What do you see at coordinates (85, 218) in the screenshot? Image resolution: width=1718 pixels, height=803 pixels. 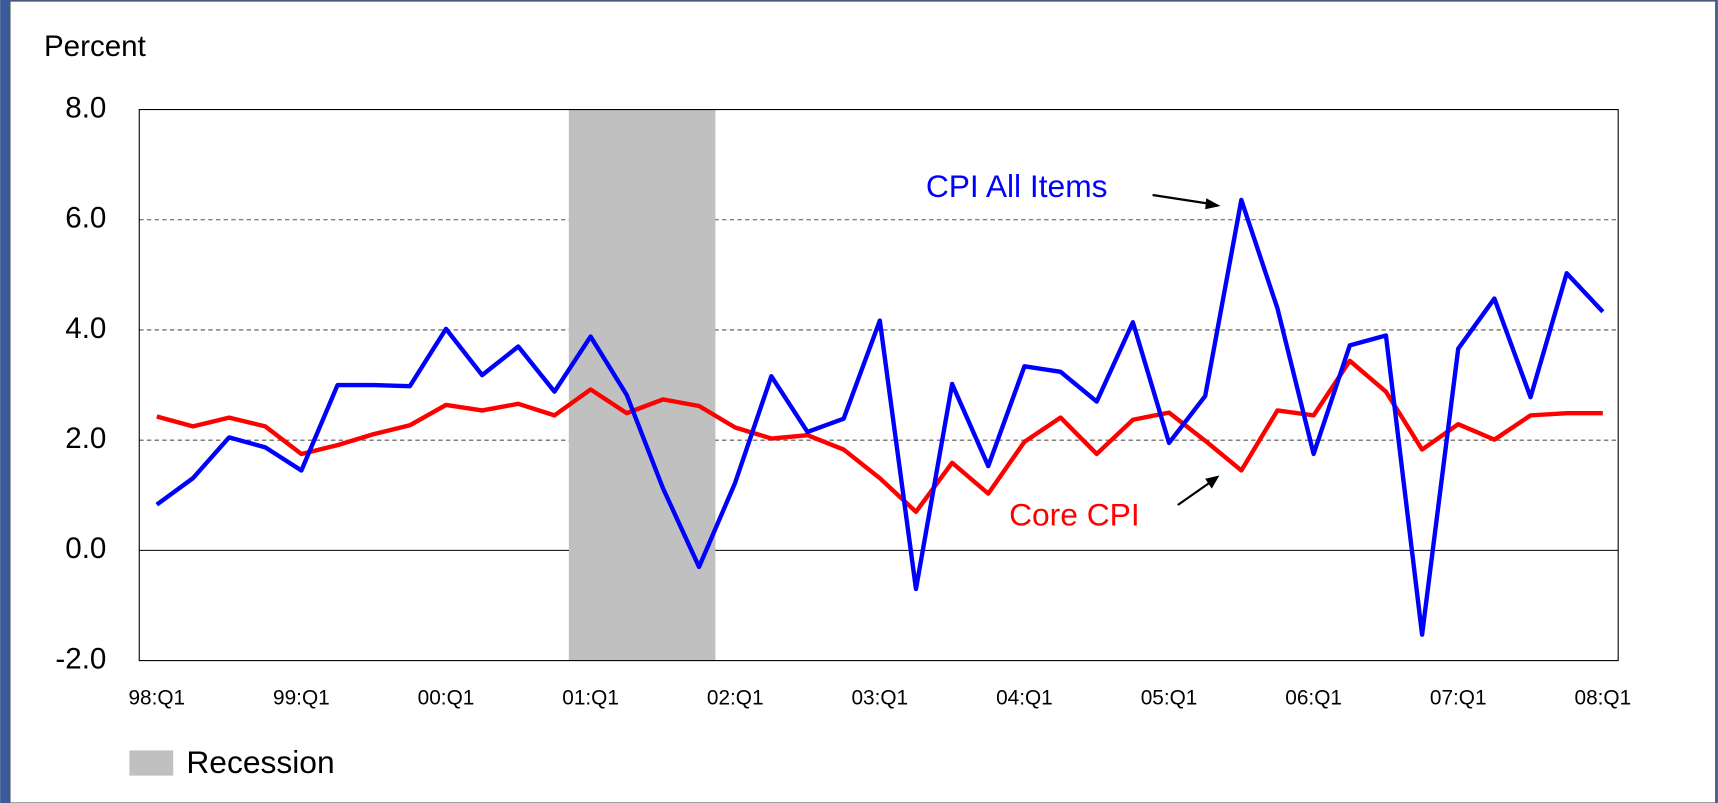 I see `y-tick-label: 6.0` at bounding box center [85, 218].